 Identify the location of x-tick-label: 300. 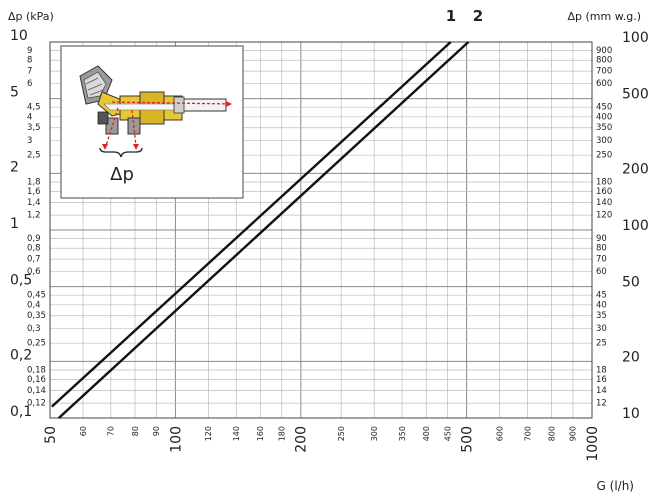
(374, 433).